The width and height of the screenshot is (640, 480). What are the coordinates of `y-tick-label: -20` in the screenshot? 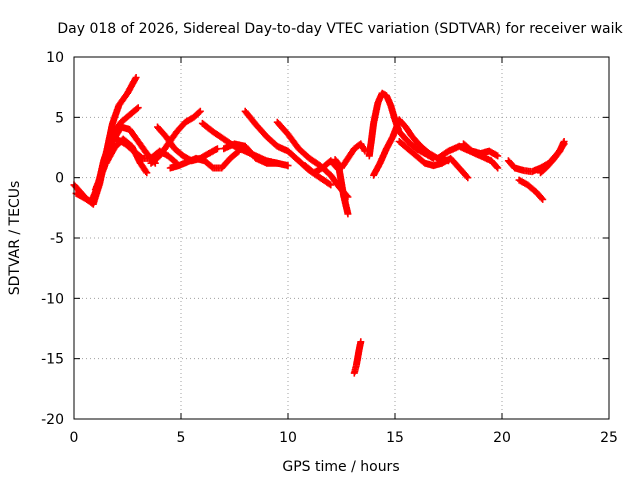 It's located at (52, 420).